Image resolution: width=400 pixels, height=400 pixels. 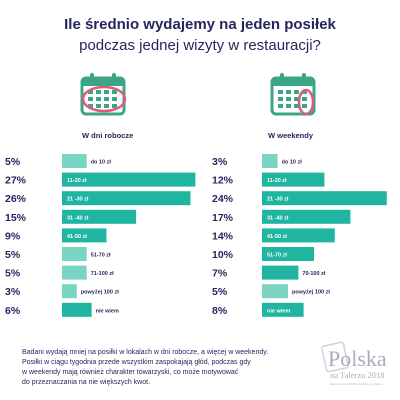 What do you see at coordinates (357, 358) in the screenshot?
I see `logo-brand: Polska` at bounding box center [357, 358].